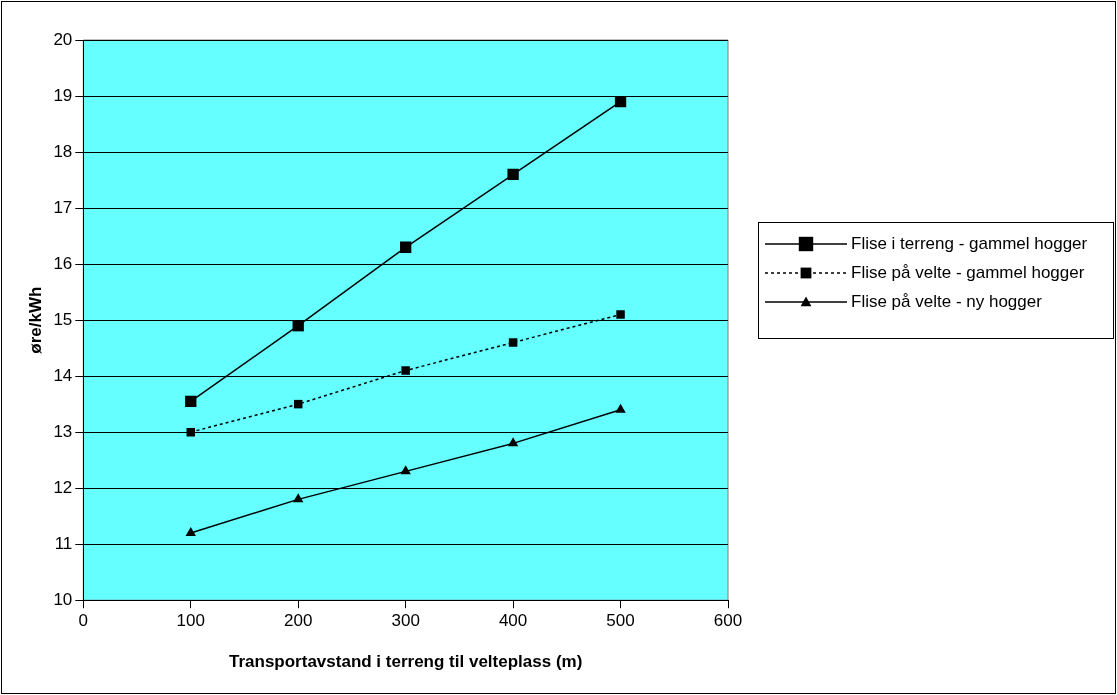 This screenshot has height=695, width=1117. I want to click on legend-label: Flise på velte - ny hogger, so click(946, 302).